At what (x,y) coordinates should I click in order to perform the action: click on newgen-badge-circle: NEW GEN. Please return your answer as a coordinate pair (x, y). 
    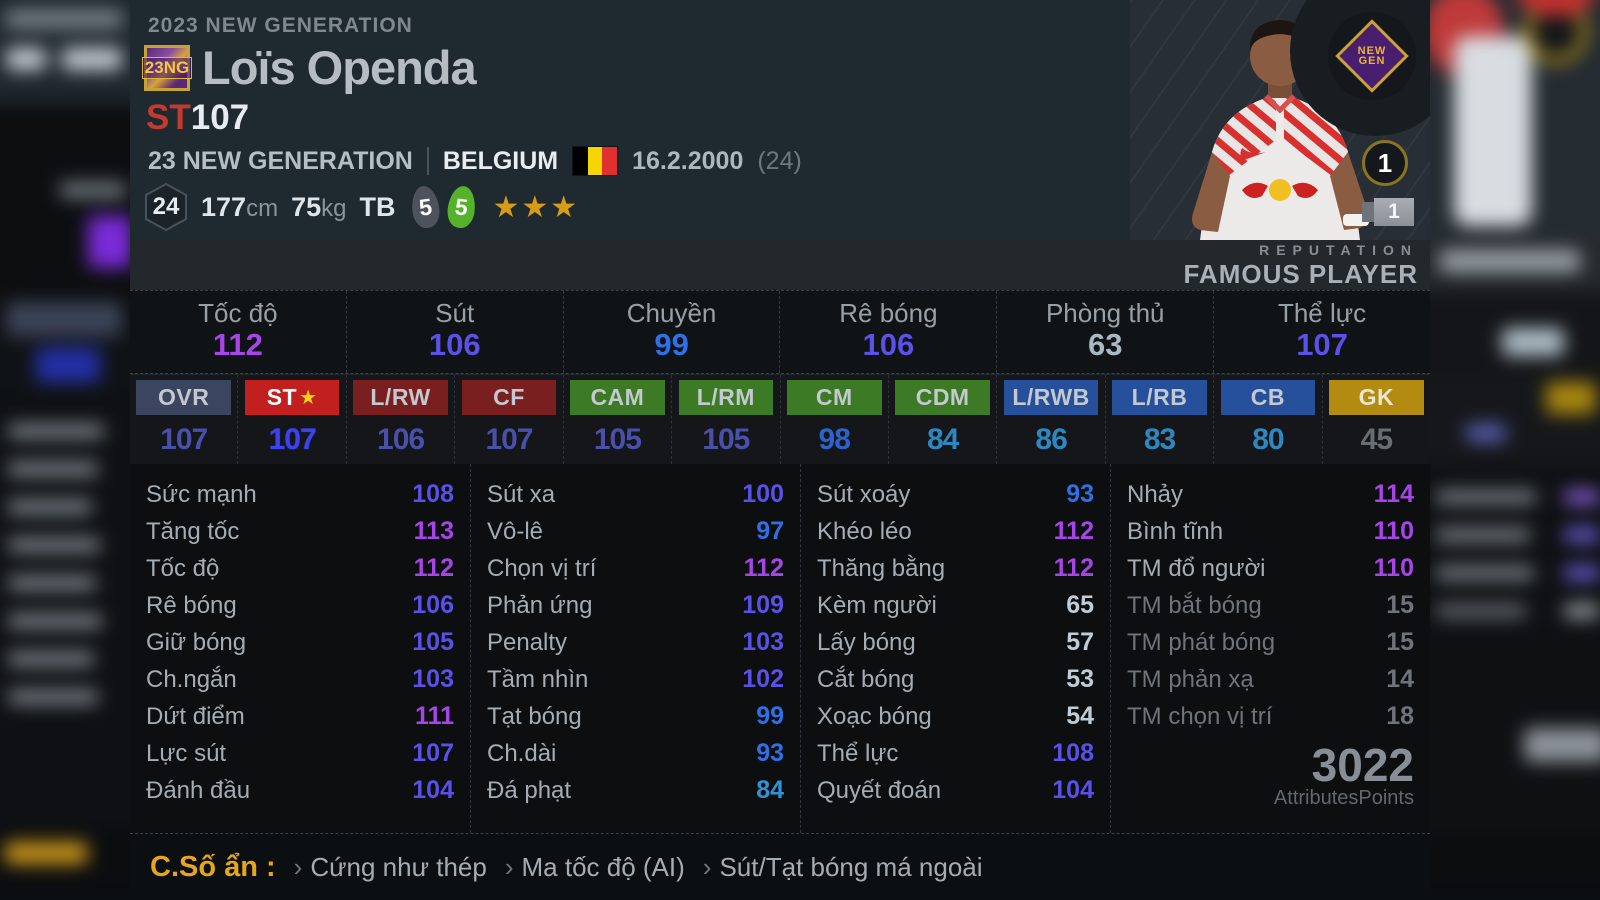
    Looking at the image, I should click on (1372, 56).